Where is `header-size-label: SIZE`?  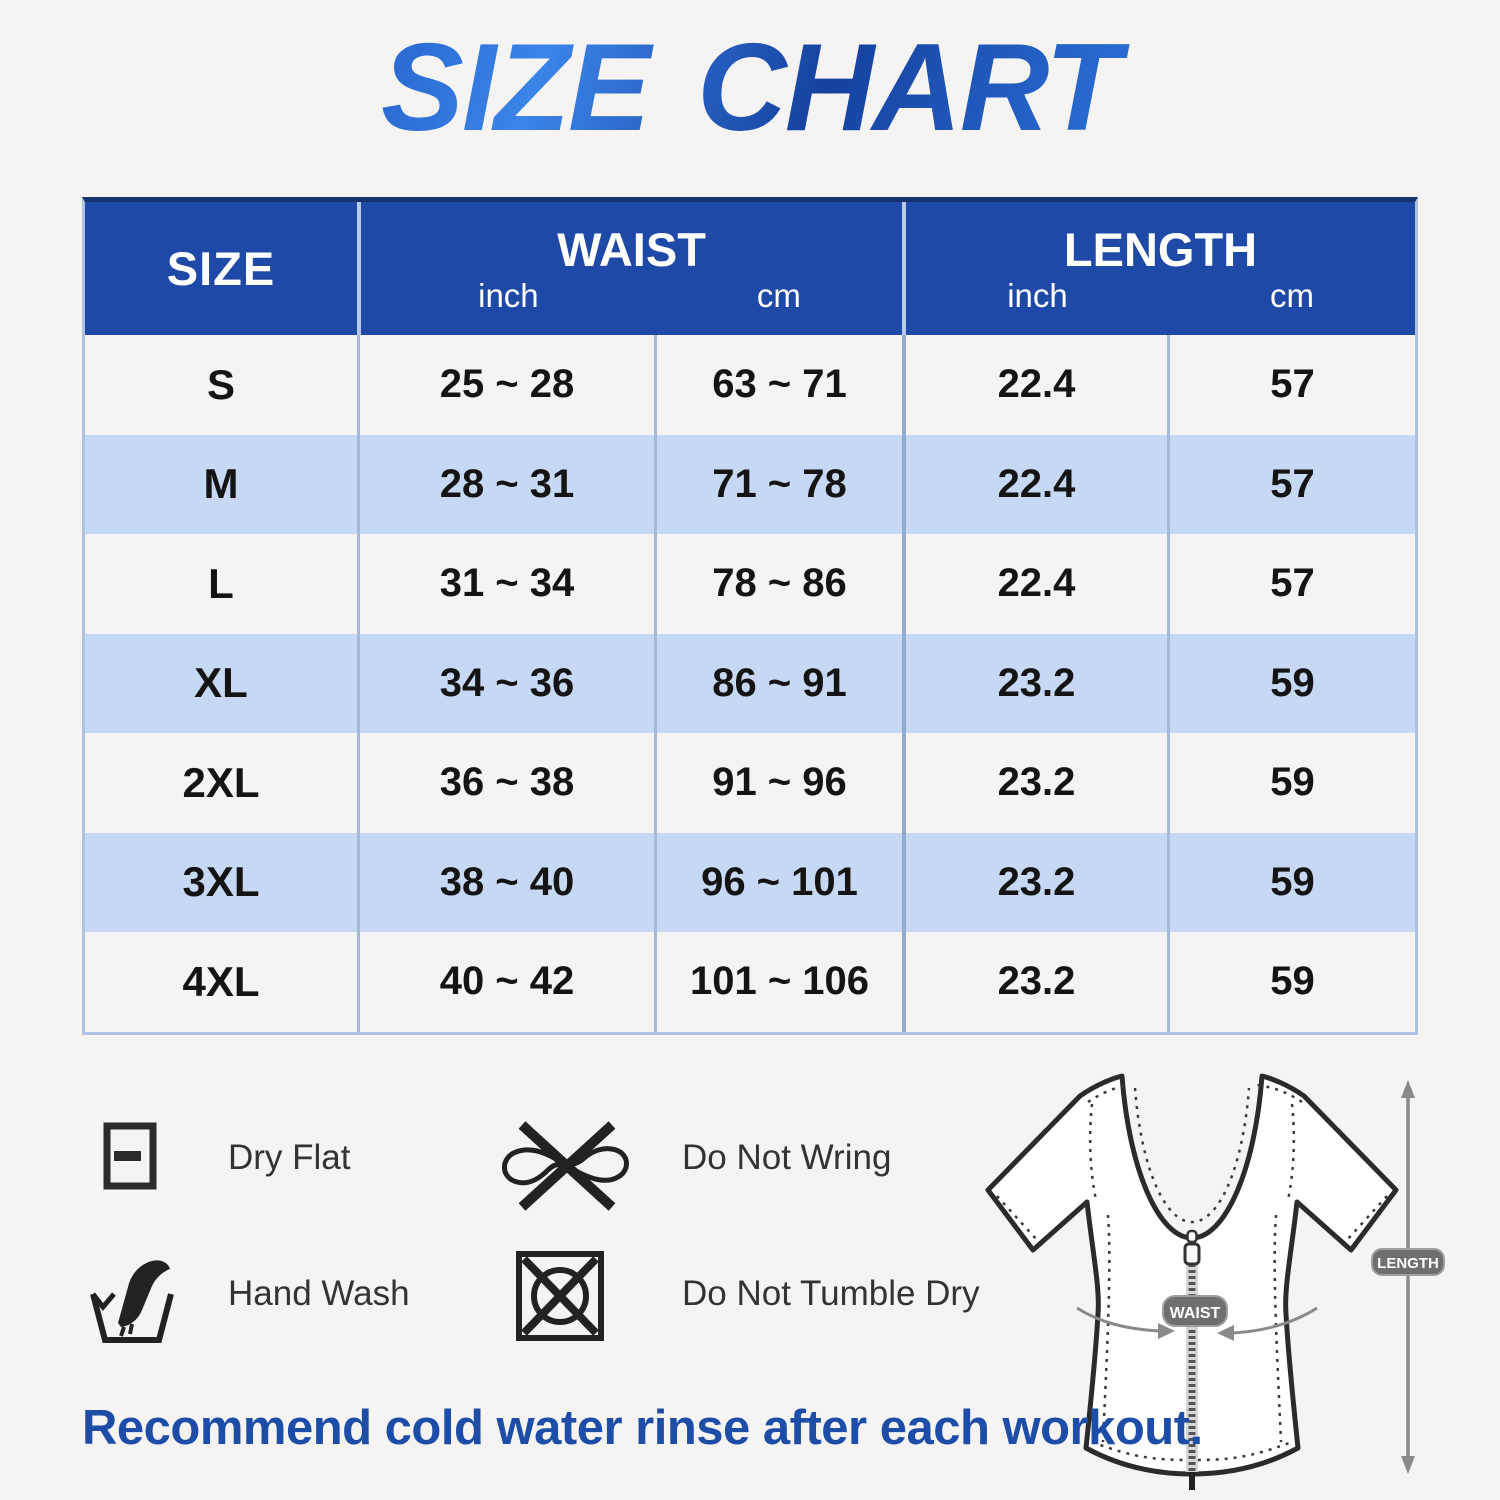 header-size-label: SIZE is located at coordinates (221, 268).